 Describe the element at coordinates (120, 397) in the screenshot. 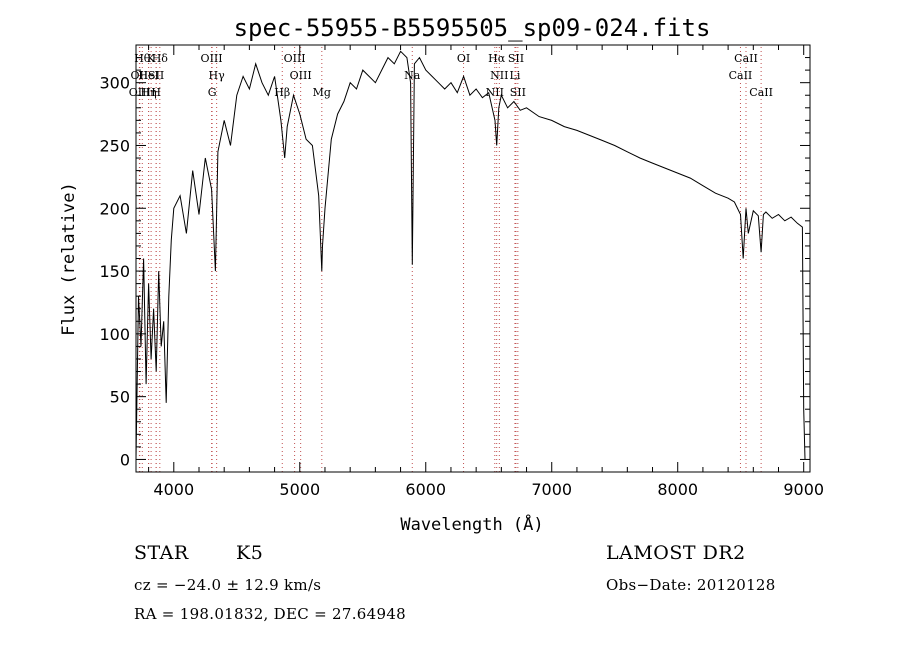

I see `y-tick-label: 50` at that location.